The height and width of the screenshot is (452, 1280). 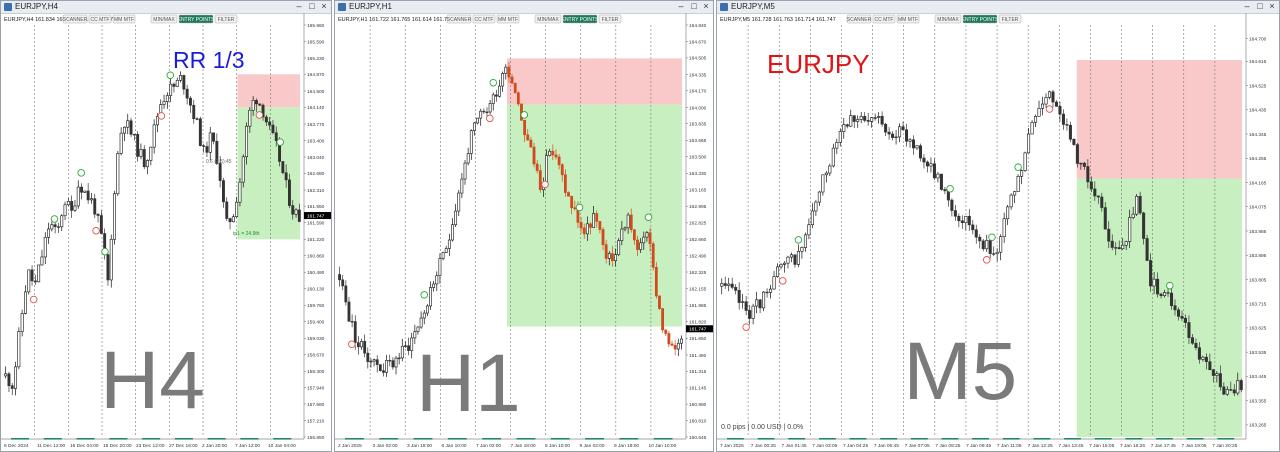 What do you see at coordinates (626, 446) in the screenshot?
I see `time-tick-label: 9 Jan 18:00` at bounding box center [626, 446].